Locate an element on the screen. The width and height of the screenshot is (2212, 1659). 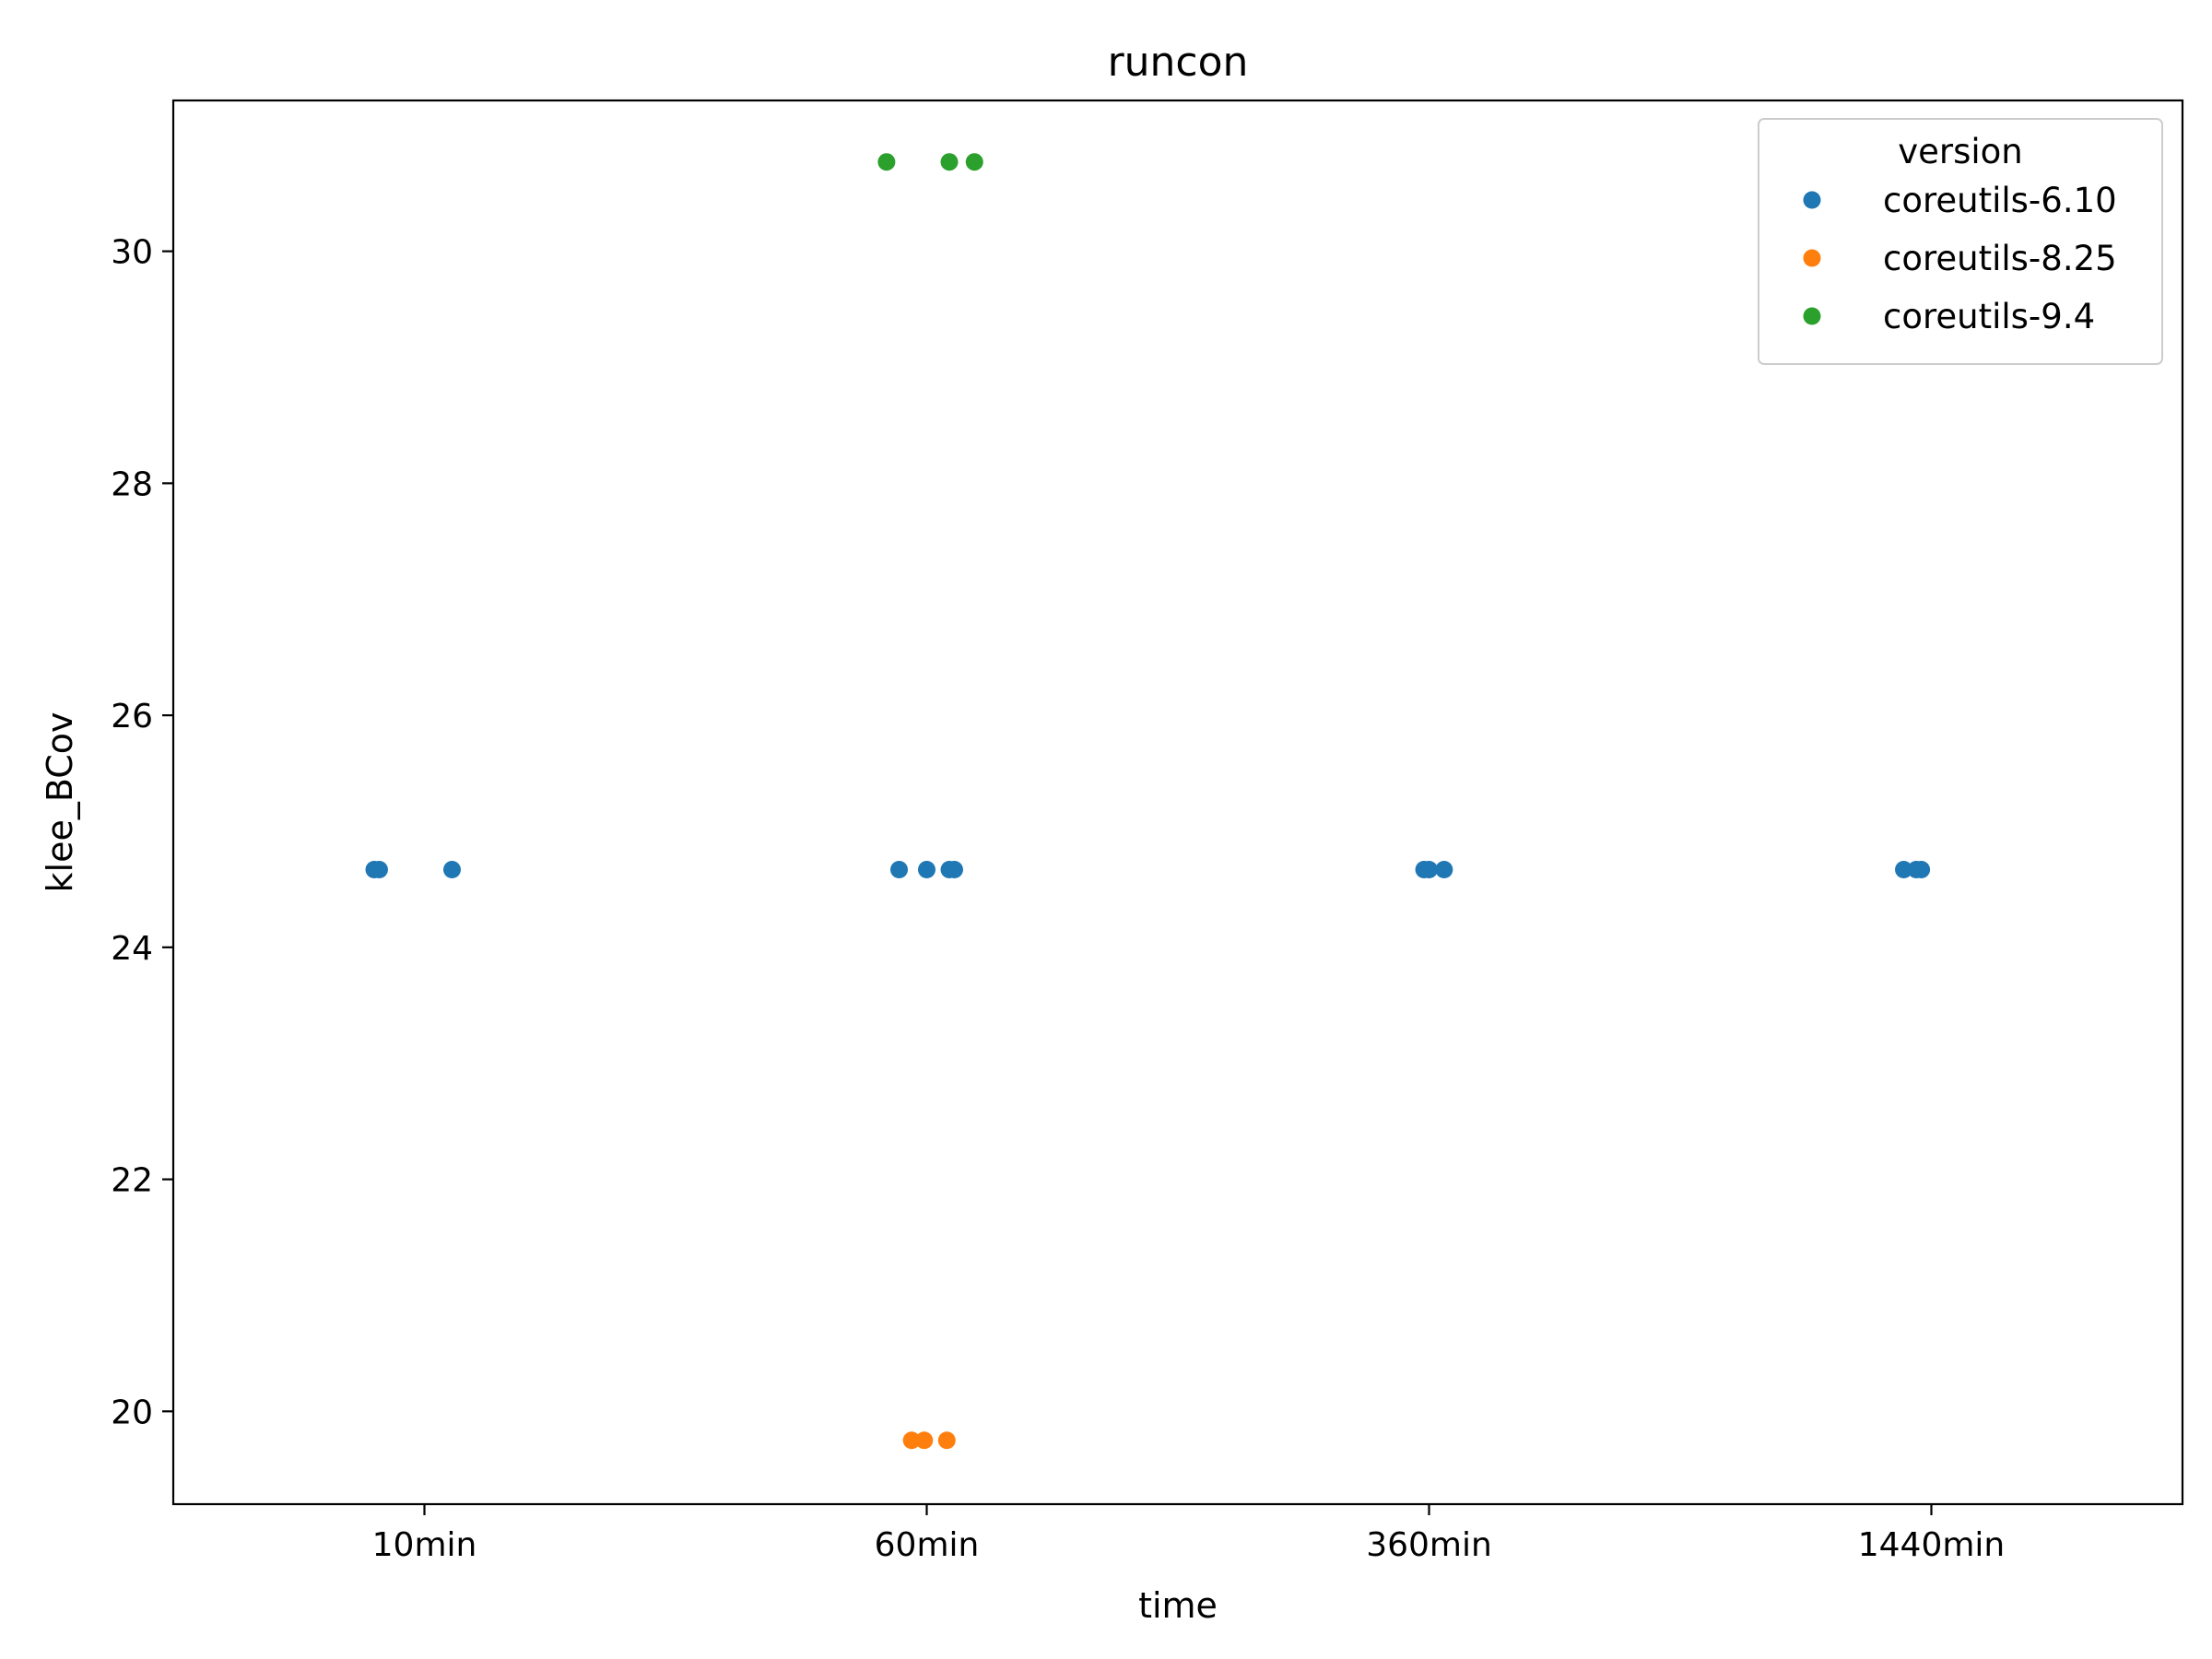
legend-label: coreutils-8.25 is located at coordinates (2000, 258).